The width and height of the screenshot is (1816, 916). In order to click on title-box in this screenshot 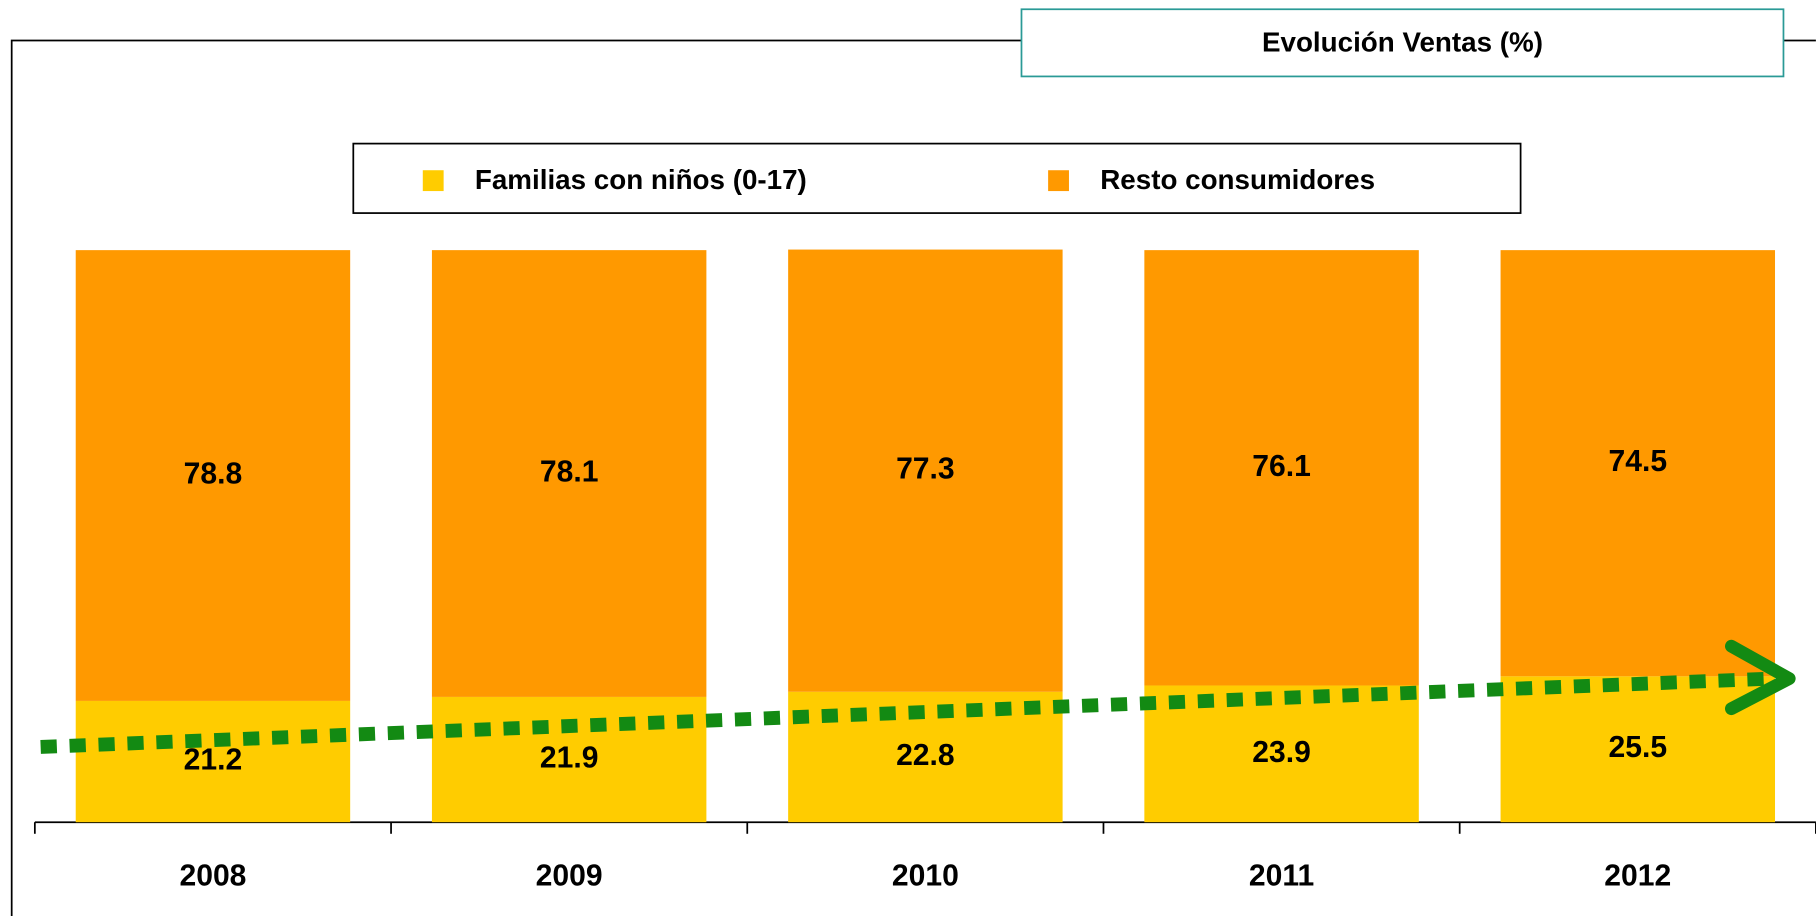, I will do `click(1402, 43)`.